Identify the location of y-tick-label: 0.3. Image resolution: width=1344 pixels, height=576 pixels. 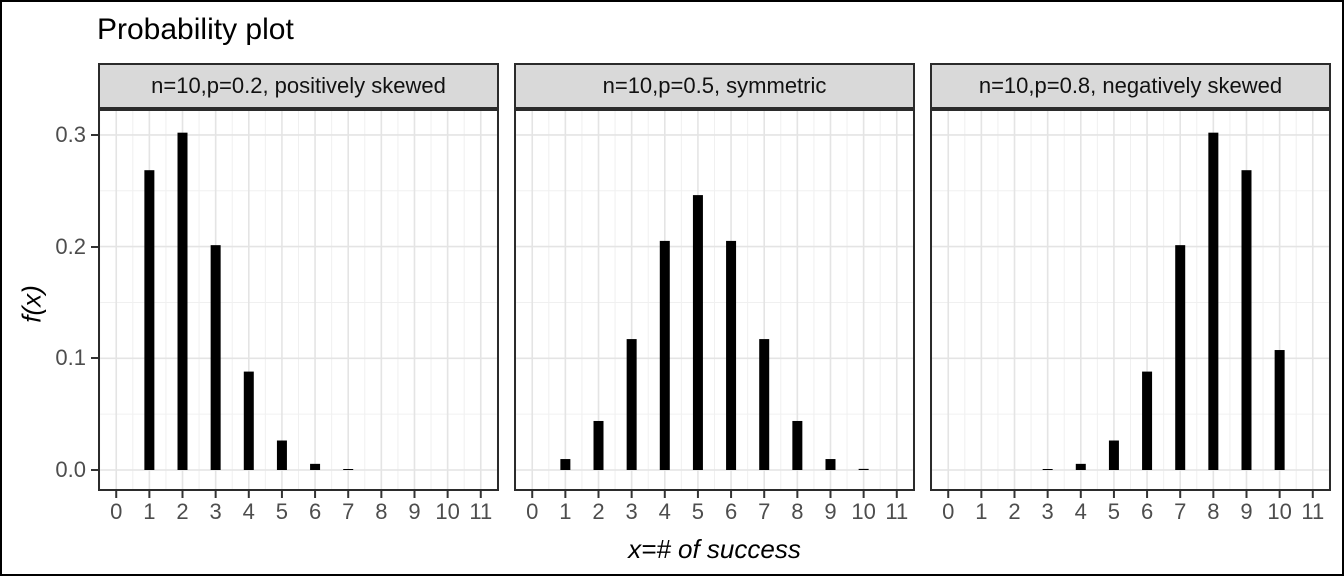
(70, 134).